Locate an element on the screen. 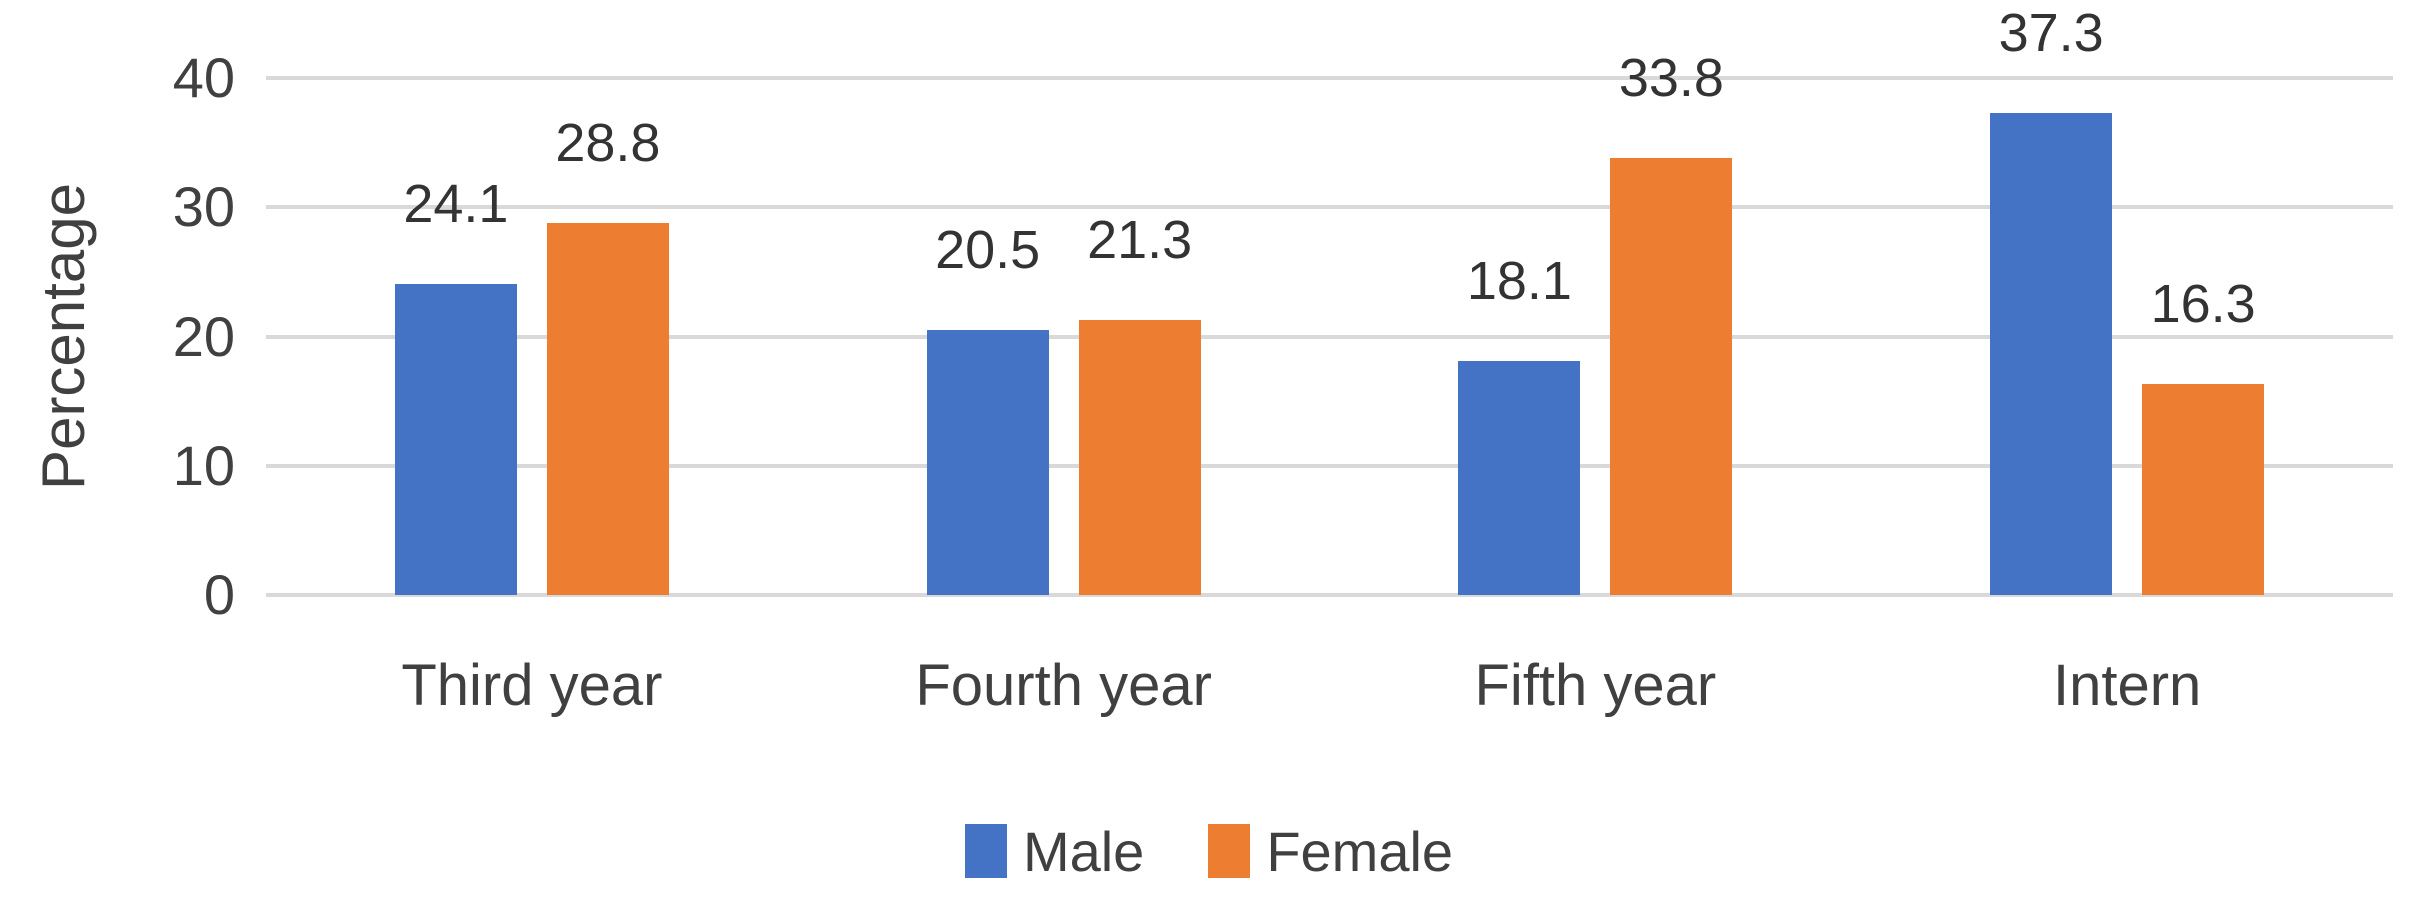 The height and width of the screenshot is (909, 2418). y-tick-label: 40 is located at coordinates (203, 77).